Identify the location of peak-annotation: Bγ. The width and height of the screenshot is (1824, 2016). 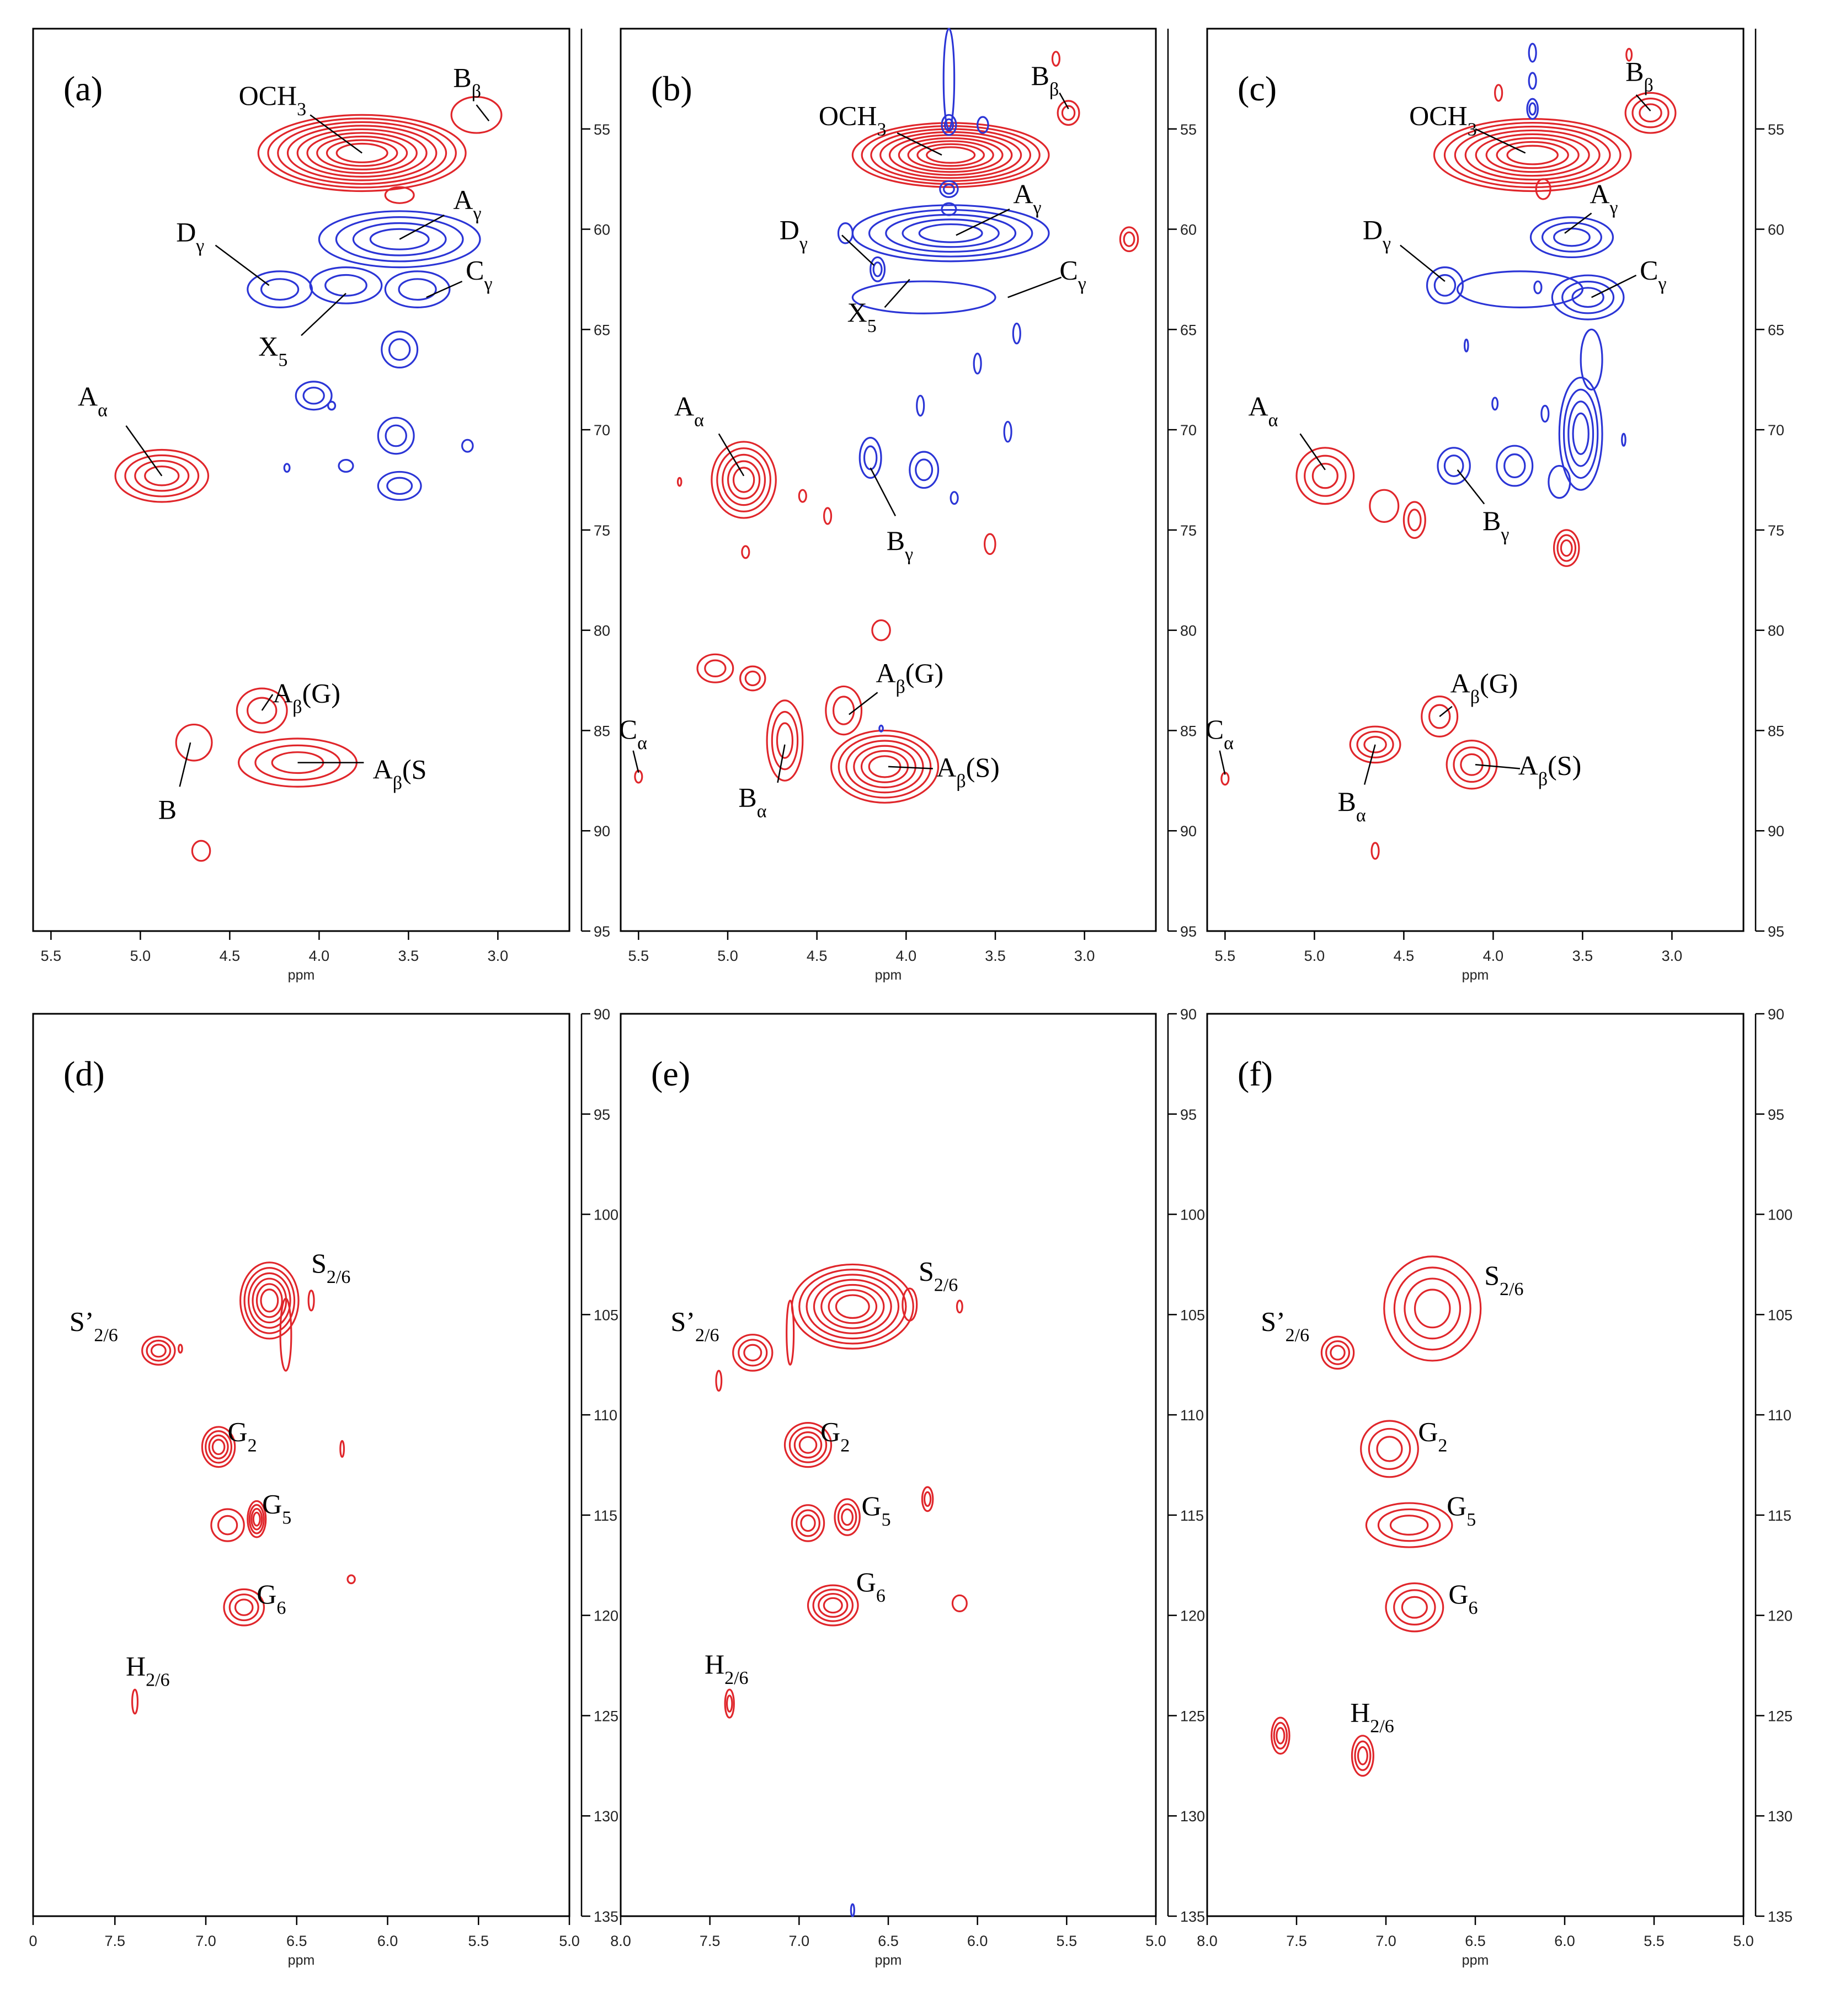
(1483, 507).